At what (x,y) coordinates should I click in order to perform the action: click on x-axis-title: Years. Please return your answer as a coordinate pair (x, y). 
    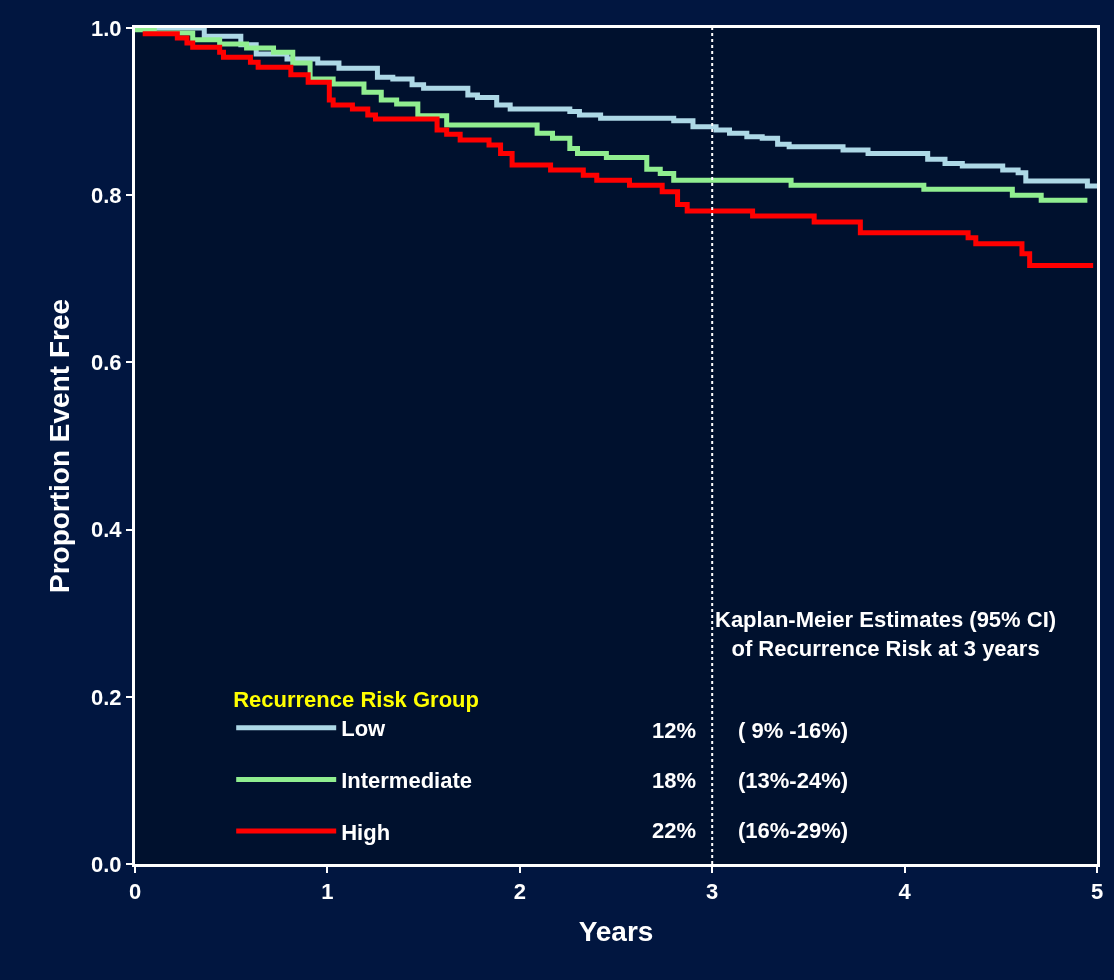
    Looking at the image, I should click on (616, 931).